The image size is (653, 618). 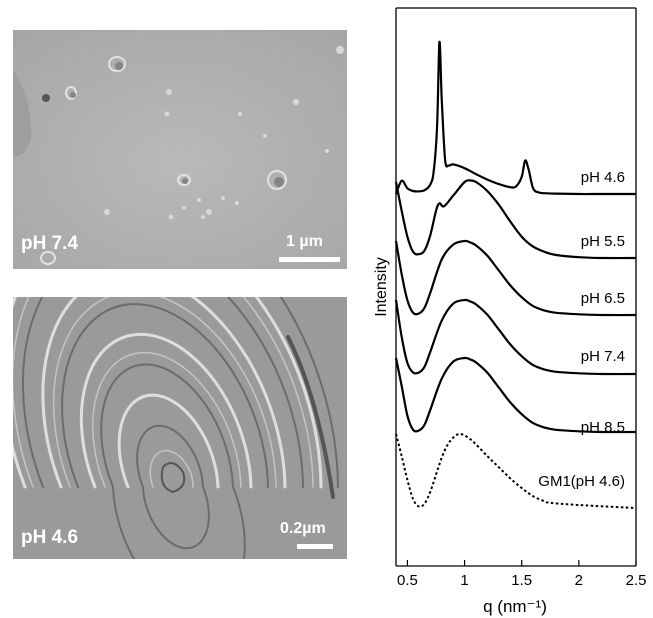 I want to click on x-tick-label-4: 2.5, so click(x=636, y=580).